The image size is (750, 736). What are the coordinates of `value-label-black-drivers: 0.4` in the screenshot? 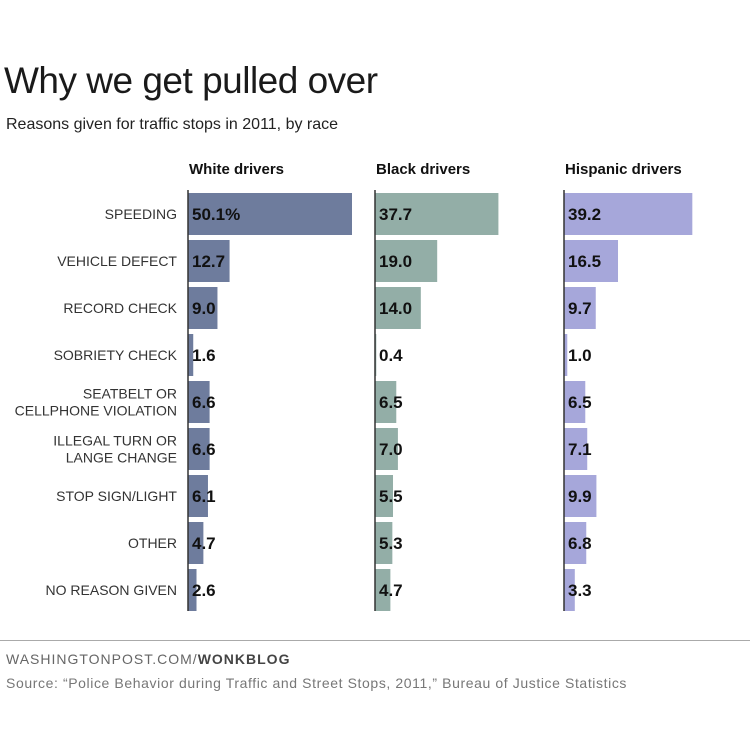 It's located at (391, 355).